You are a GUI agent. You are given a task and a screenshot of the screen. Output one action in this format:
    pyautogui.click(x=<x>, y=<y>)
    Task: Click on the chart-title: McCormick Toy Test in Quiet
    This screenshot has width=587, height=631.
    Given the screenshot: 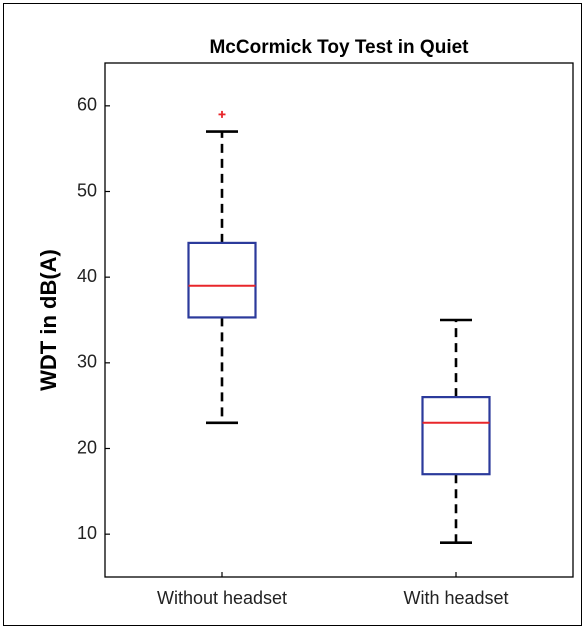 What is the action you would take?
    pyautogui.click(x=339, y=47)
    